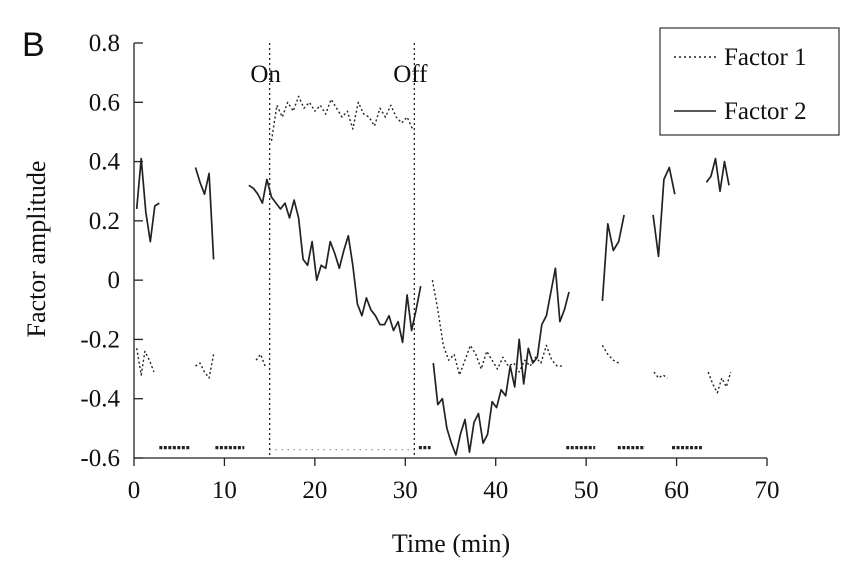  What do you see at coordinates (114, 280) in the screenshot?
I see `y-tick-label: 0` at bounding box center [114, 280].